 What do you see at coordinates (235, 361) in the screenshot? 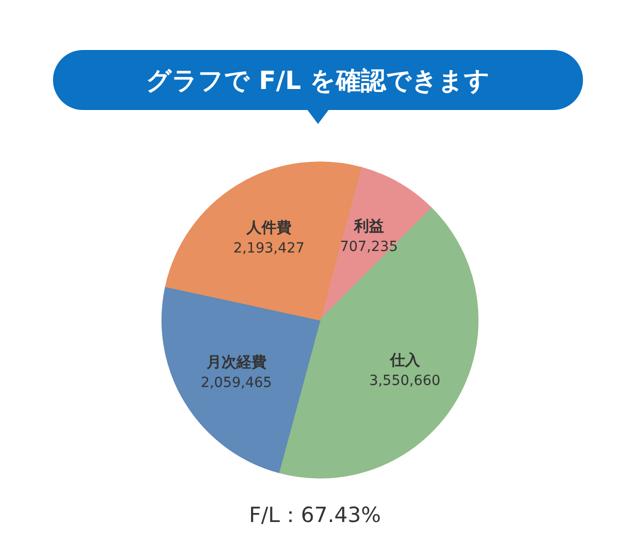
I see `slice-label: 月次経費` at bounding box center [235, 361].